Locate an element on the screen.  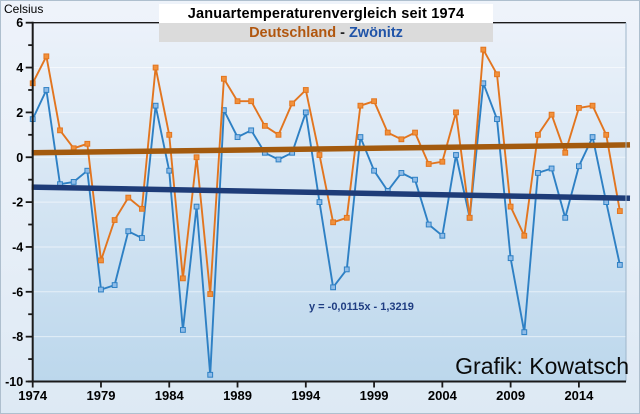
chart-subtitle-box: Deutschland - Zwönitz is located at coordinates (326, 32).